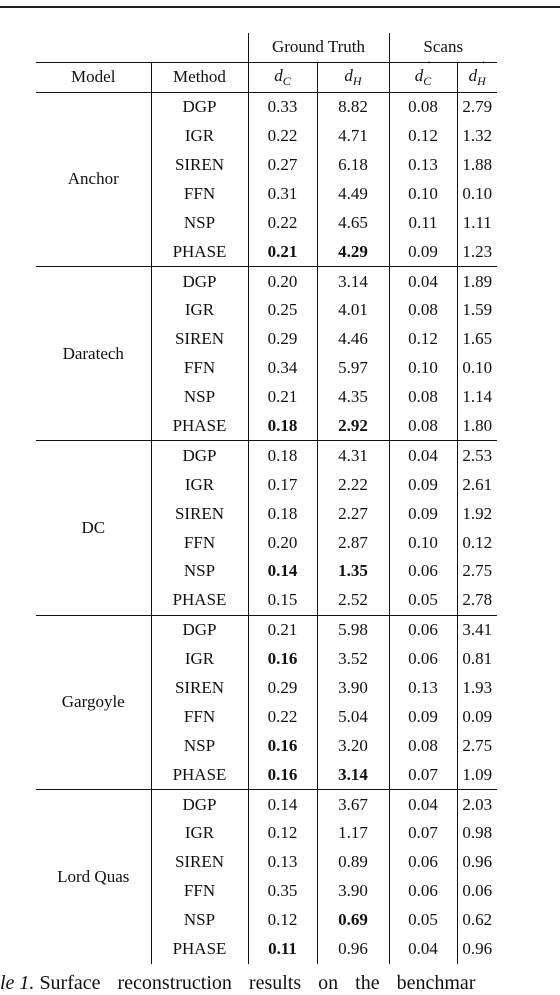  I want to click on table-row: SIREN 0.18 2.27 0.09 1.92, so click(267, 514).